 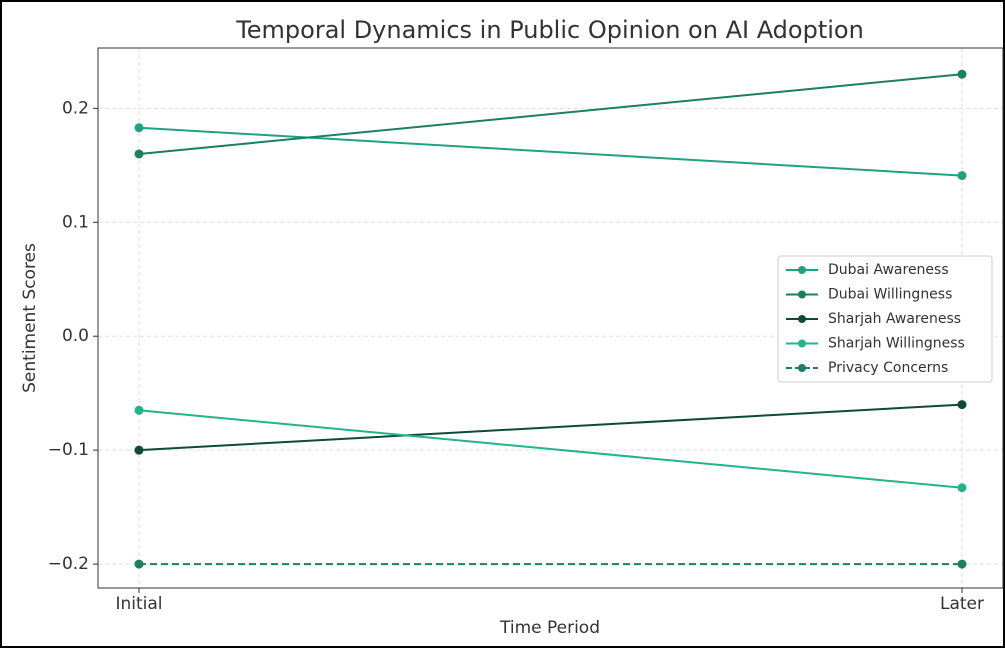 What do you see at coordinates (75, 336) in the screenshot?
I see `y-tick-label: 0.0` at bounding box center [75, 336].